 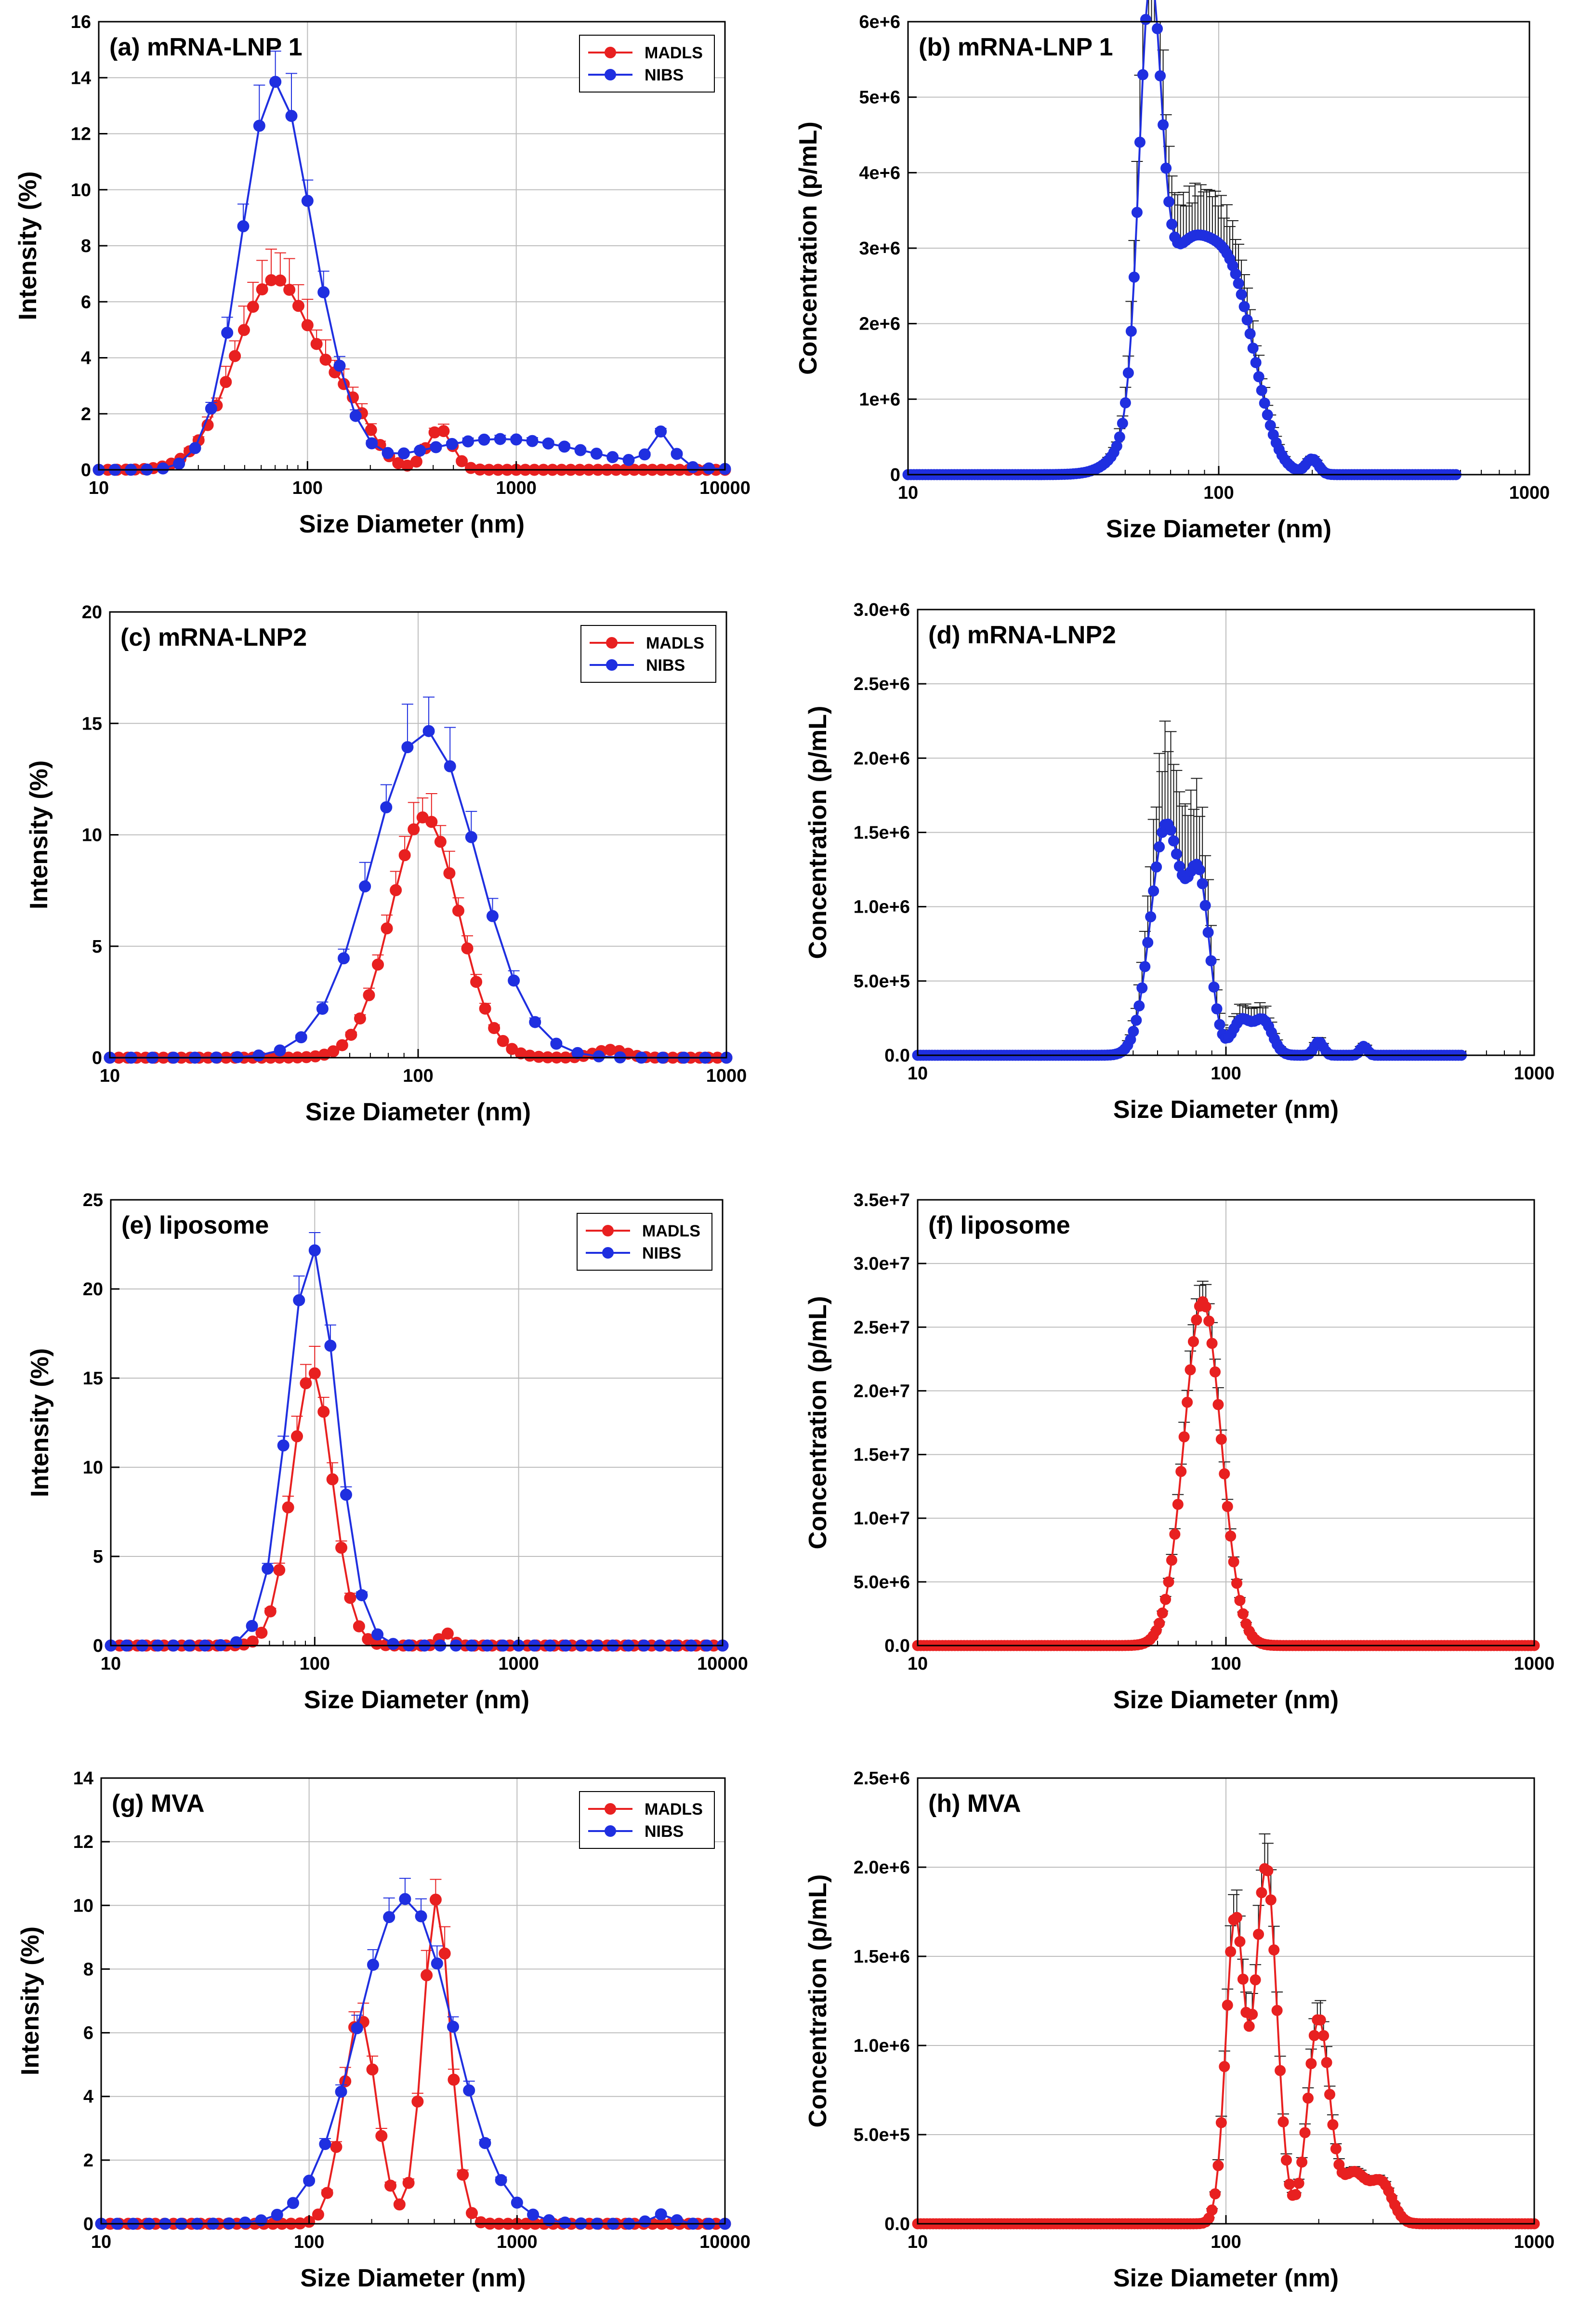 I want to click on y-axis-label: Intensity (%), so click(x=30, y=2000).